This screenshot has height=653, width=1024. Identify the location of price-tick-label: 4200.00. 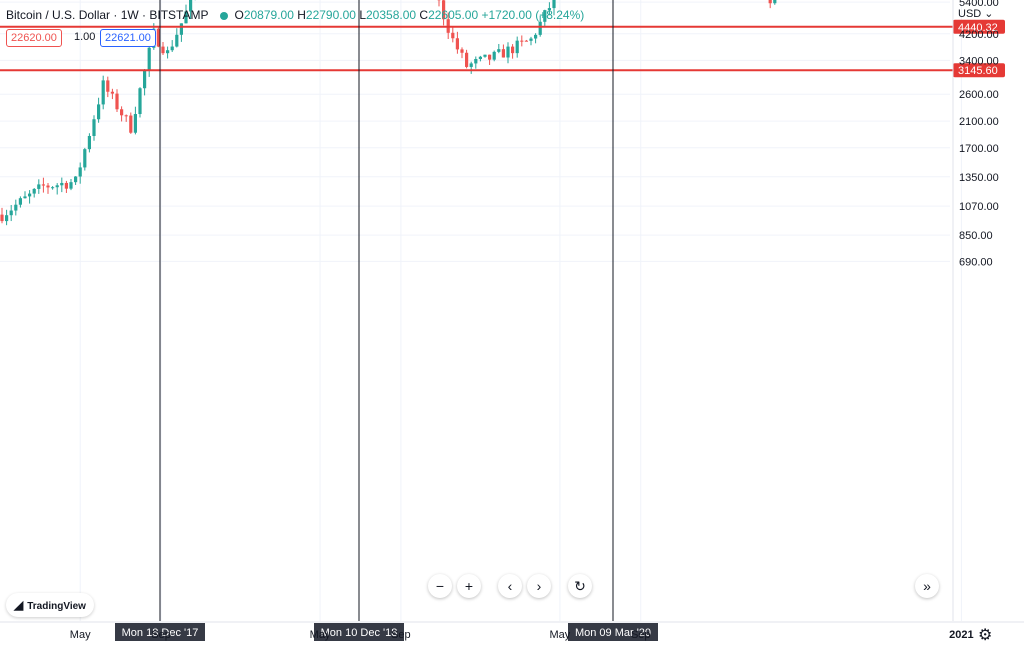
(979, 35).